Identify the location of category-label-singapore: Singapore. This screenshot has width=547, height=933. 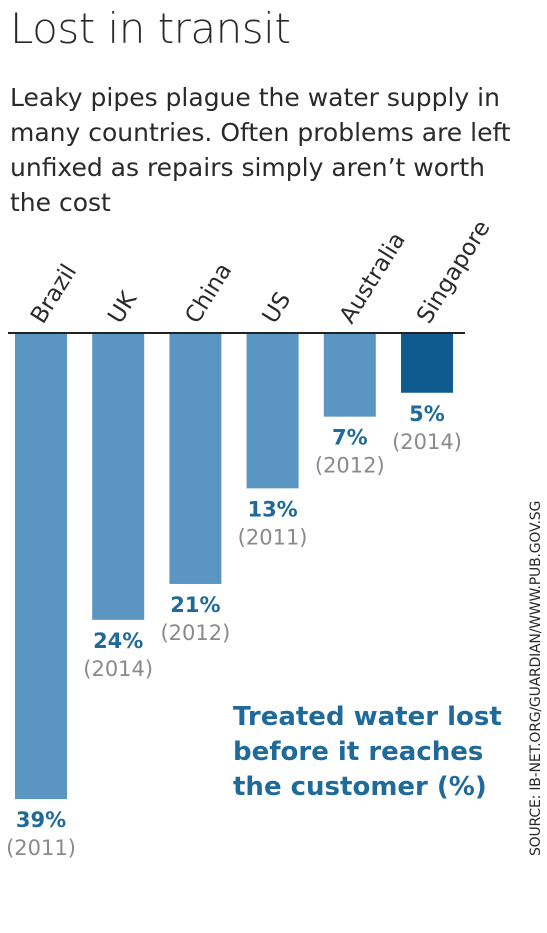
(454, 272).